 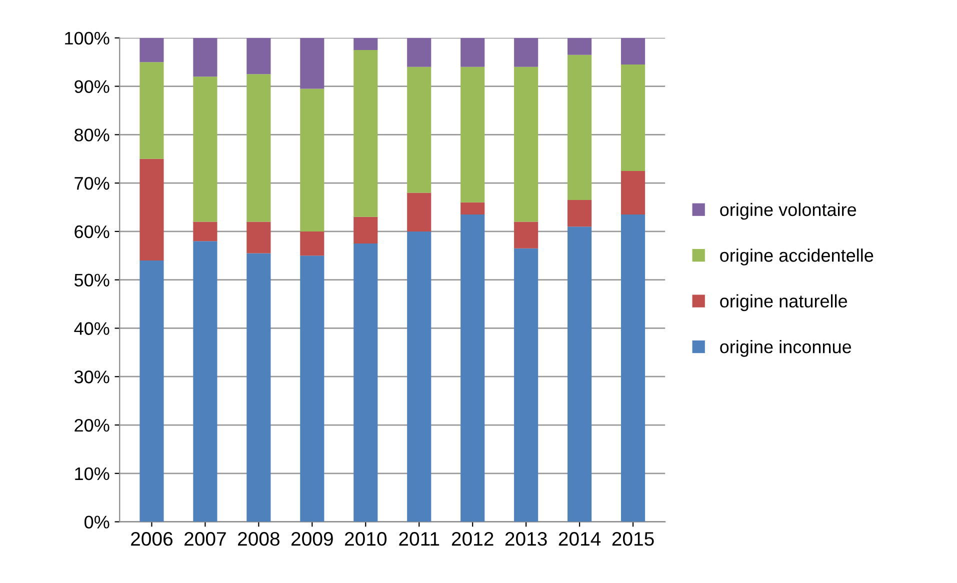 I want to click on x-tick-label: 2011, so click(x=419, y=539).